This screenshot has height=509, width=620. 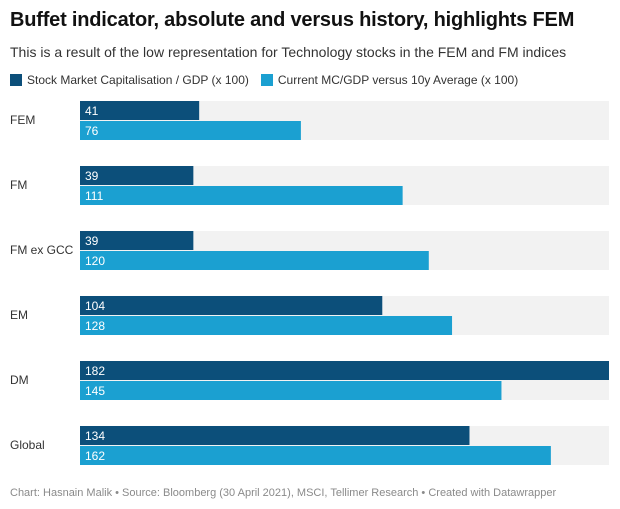 What do you see at coordinates (95, 456) in the screenshot?
I see `value-label-global-series-2: 162` at bounding box center [95, 456].